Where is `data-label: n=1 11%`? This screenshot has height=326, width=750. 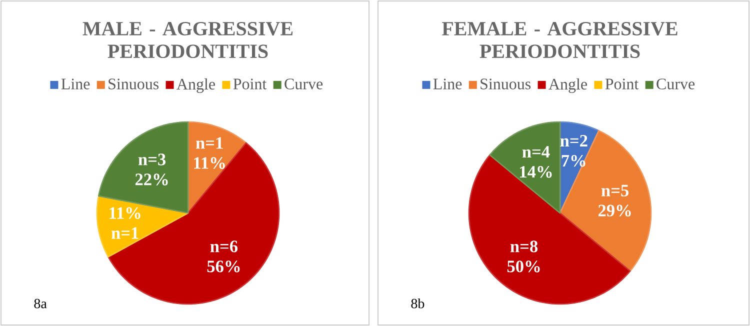 data-label: n=1 11% is located at coordinates (209, 153).